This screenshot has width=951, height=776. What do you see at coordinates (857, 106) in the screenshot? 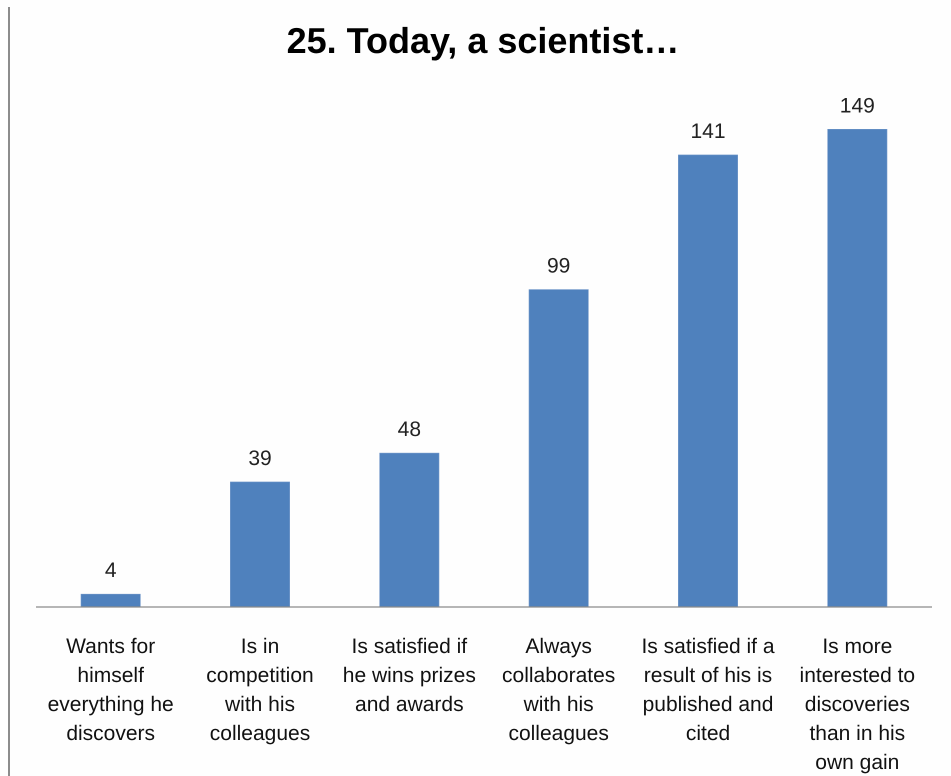
I see `data-label: 149` at bounding box center [857, 106].